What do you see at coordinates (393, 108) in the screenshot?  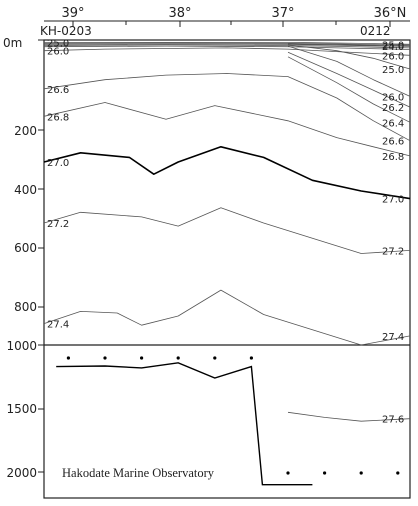 I see `contour-label: 26.2` at bounding box center [393, 108].